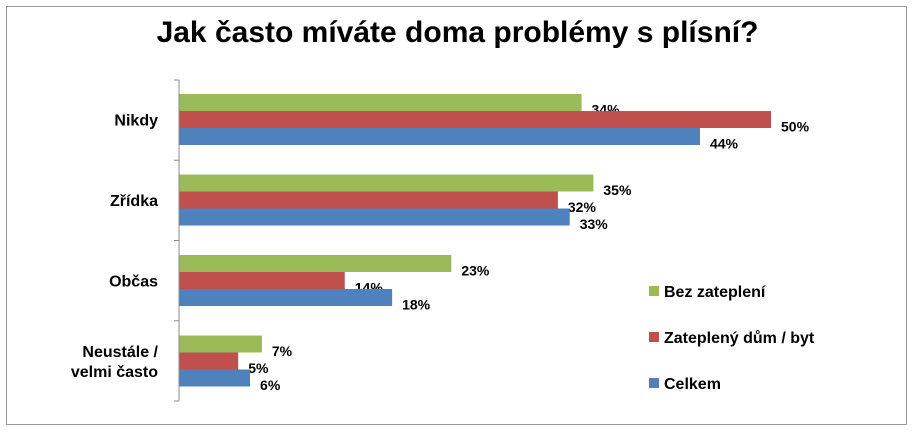 Image resolution: width=915 pixels, height=433 pixels. Describe the element at coordinates (134, 201) in the screenshot. I see `category-label-2: Zřídka` at that location.